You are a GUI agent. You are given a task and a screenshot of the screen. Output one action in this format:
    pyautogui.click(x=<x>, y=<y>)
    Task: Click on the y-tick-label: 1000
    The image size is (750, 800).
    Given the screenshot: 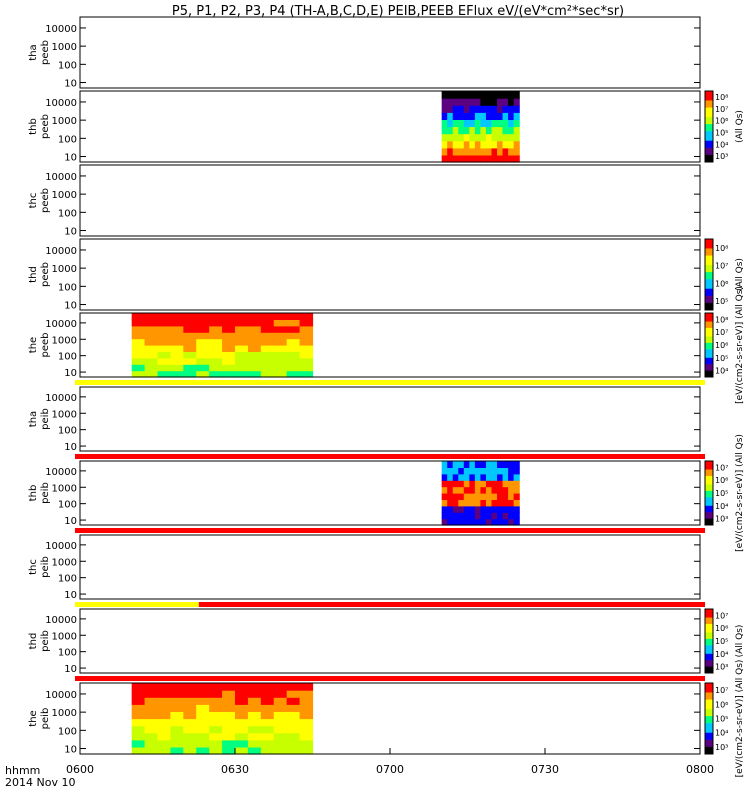 What is the action you would take?
    pyautogui.click(x=64, y=340)
    